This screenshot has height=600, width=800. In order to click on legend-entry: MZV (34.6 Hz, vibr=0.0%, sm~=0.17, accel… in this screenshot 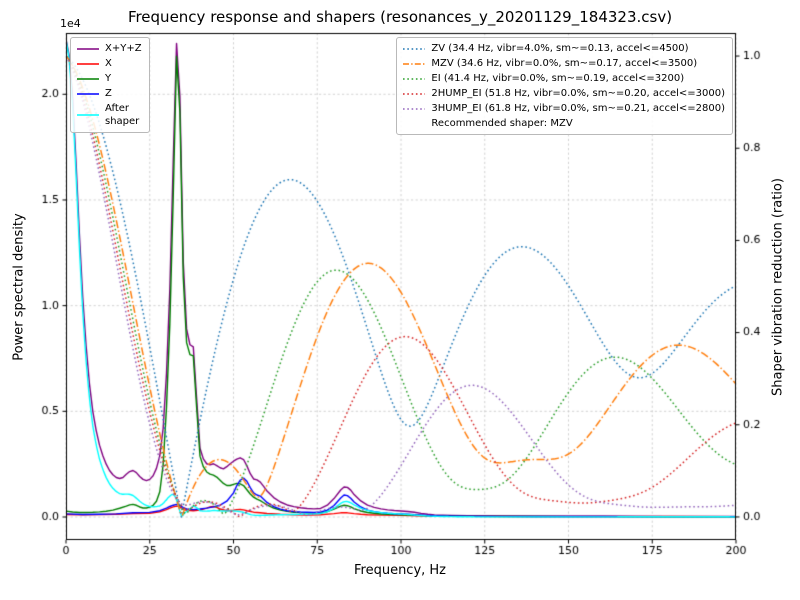, I will do `click(563, 63)`.